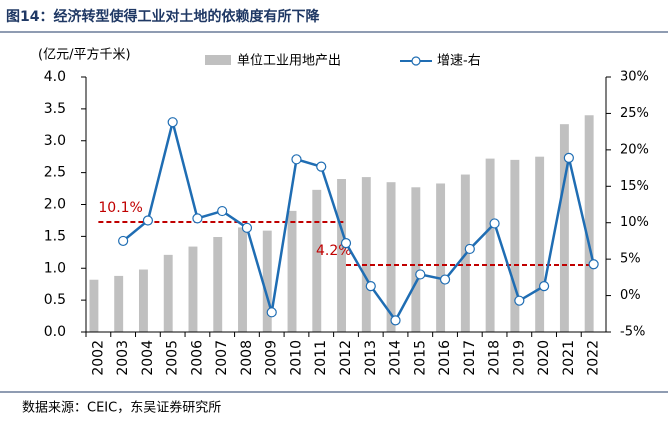 The width and height of the screenshot is (668, 424). I want to click on y2-tick-label: -5%, so click(632, 332).